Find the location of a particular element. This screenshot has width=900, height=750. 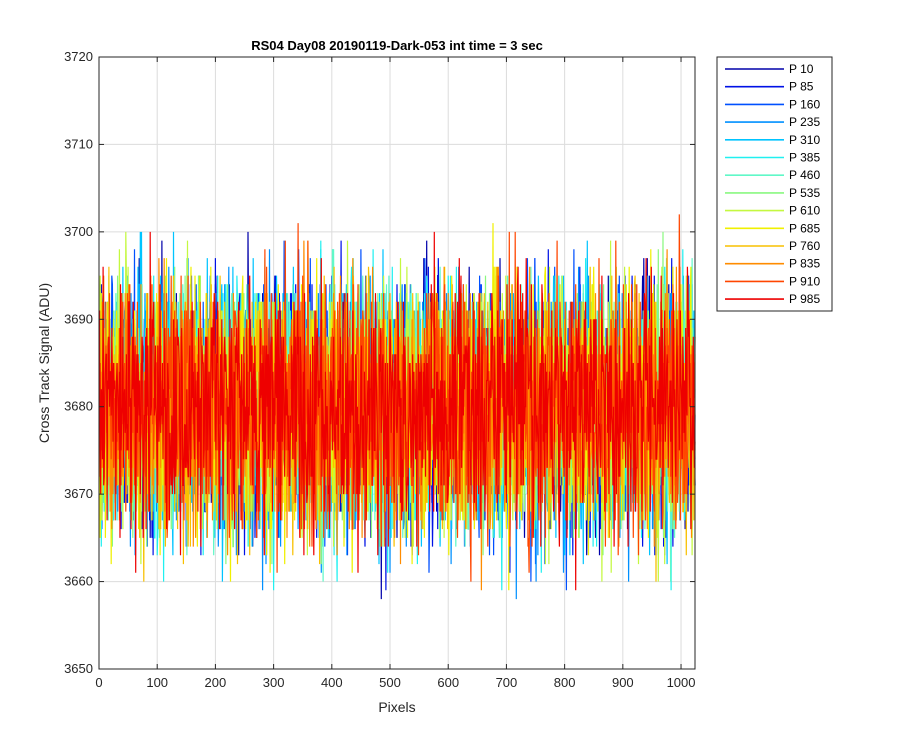

y-tick-label: 3680 is located at coordinates (78, 406).